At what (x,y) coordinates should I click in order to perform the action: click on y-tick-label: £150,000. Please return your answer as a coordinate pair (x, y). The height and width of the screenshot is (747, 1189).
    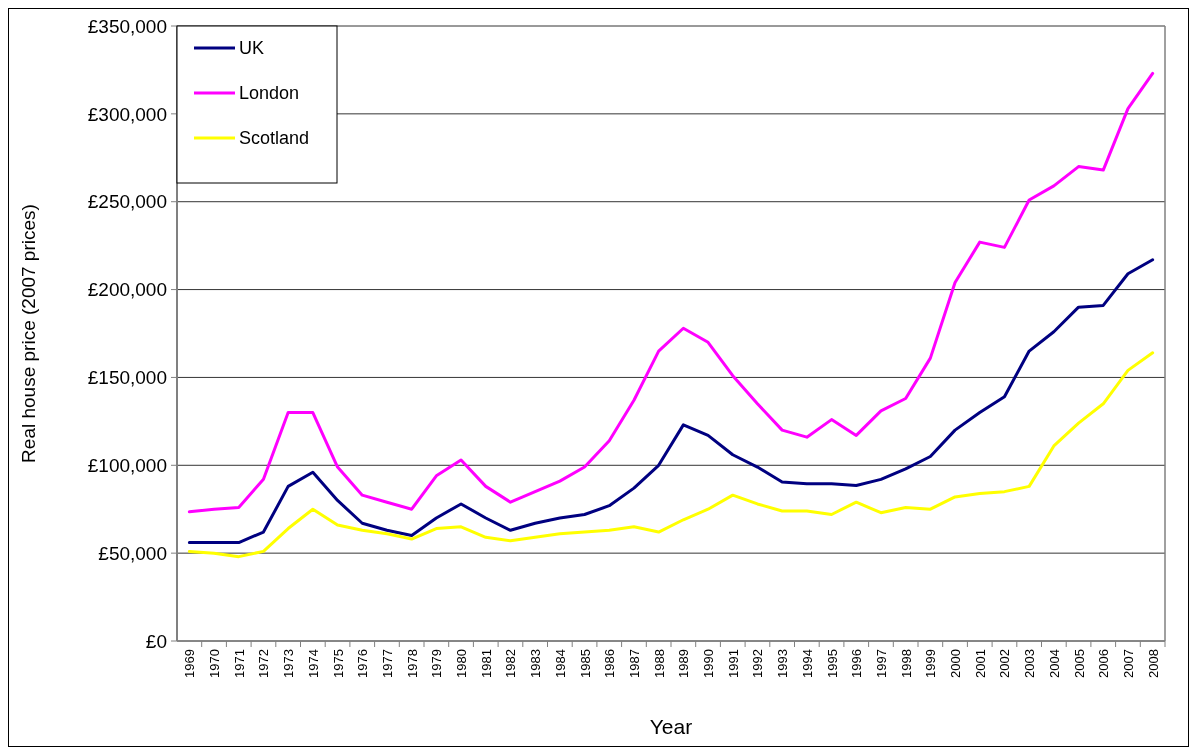
    Looking at the image, I should click on (127, 378).